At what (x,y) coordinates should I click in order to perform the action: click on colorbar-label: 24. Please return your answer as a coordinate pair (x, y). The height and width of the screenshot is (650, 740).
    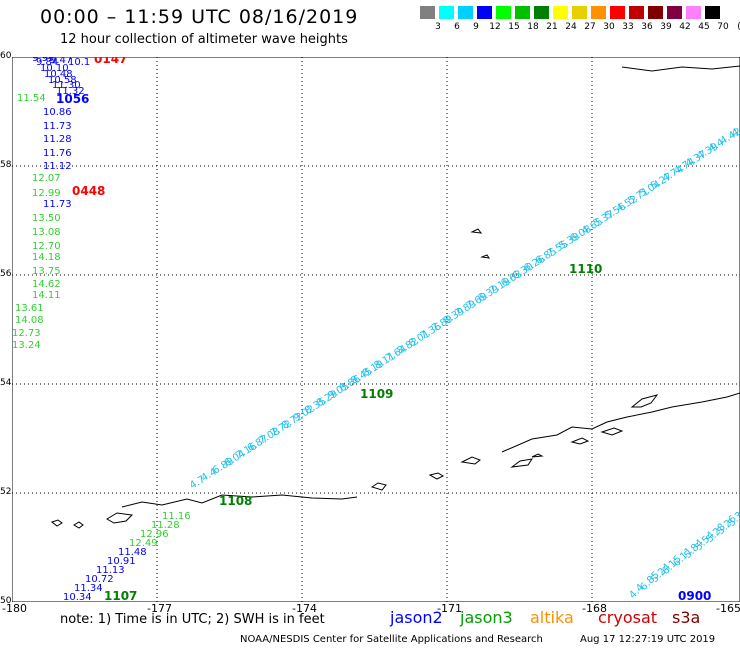
    Looking at the image, I should click on (571, 27).